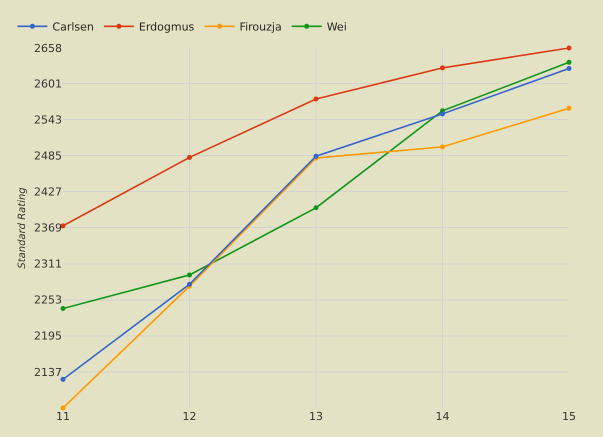  I want to click on y-tick-label: 2601, so click(48, 83).